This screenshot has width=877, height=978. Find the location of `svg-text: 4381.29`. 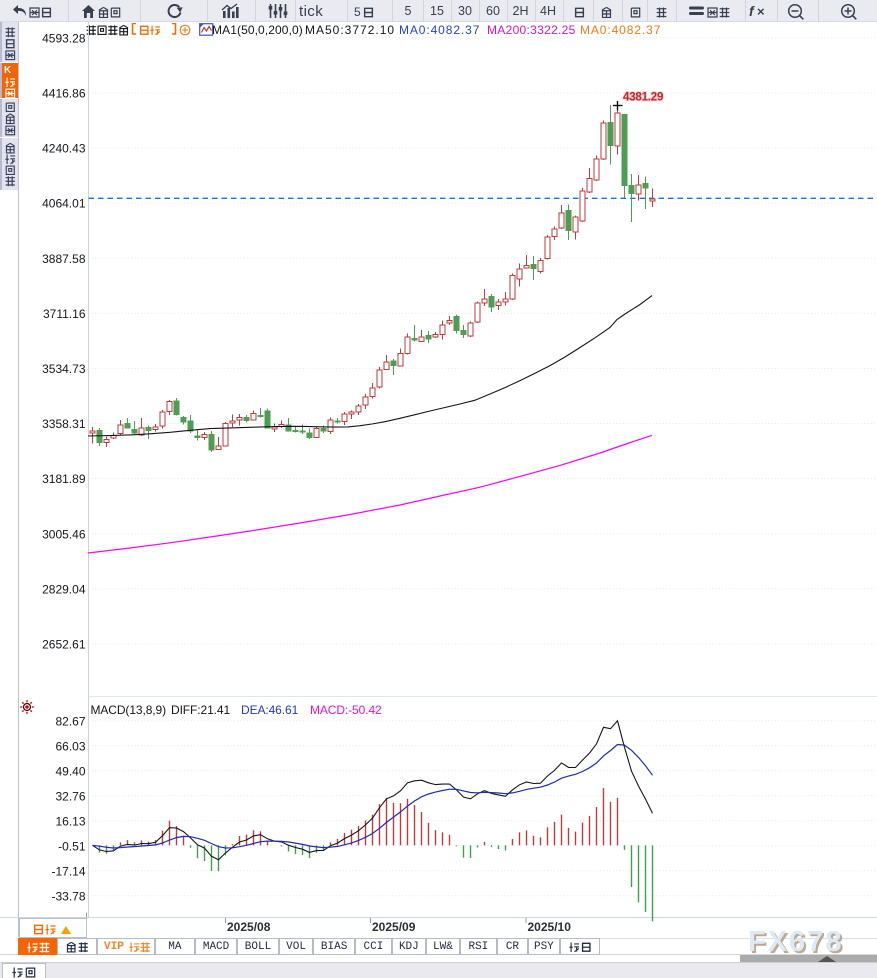

svg-text: 4381.29 is located at coordinates (643, 98).